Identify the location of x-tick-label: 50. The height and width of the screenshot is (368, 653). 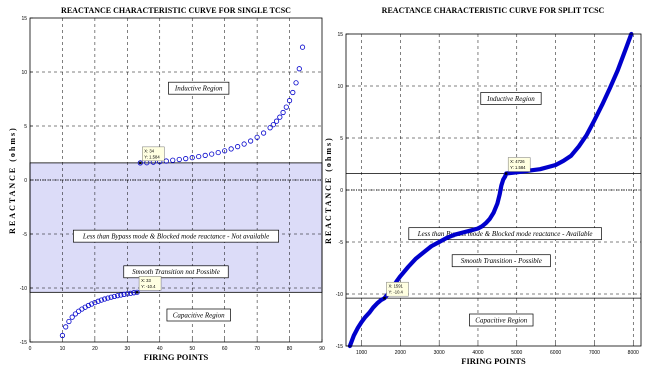
(192, 349).